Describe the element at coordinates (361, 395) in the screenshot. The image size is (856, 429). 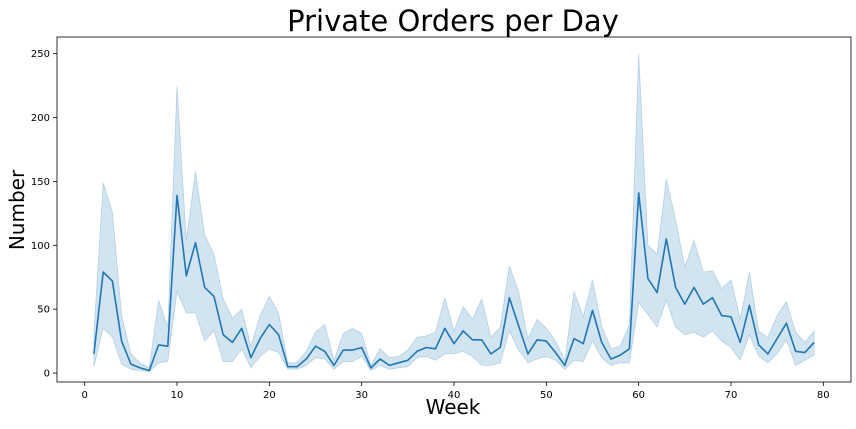
I see `x-tick-label: 30` at that location.